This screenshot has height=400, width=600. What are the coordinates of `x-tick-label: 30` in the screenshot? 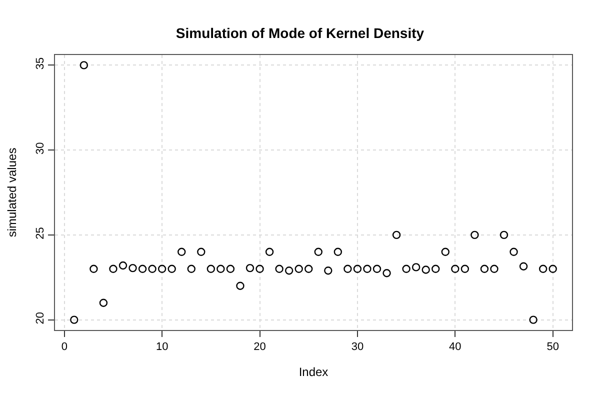 It's located at (357, 347).